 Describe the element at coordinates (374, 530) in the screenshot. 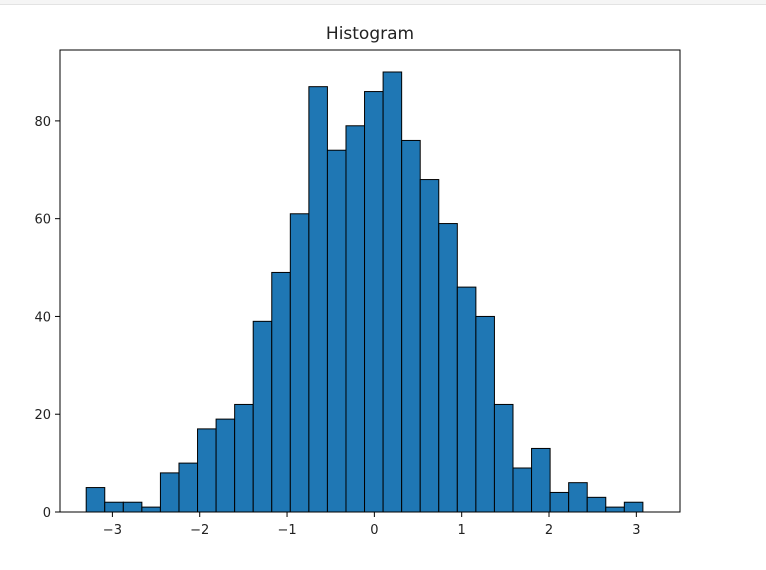

I see `x-tick-label: 0` at that location.